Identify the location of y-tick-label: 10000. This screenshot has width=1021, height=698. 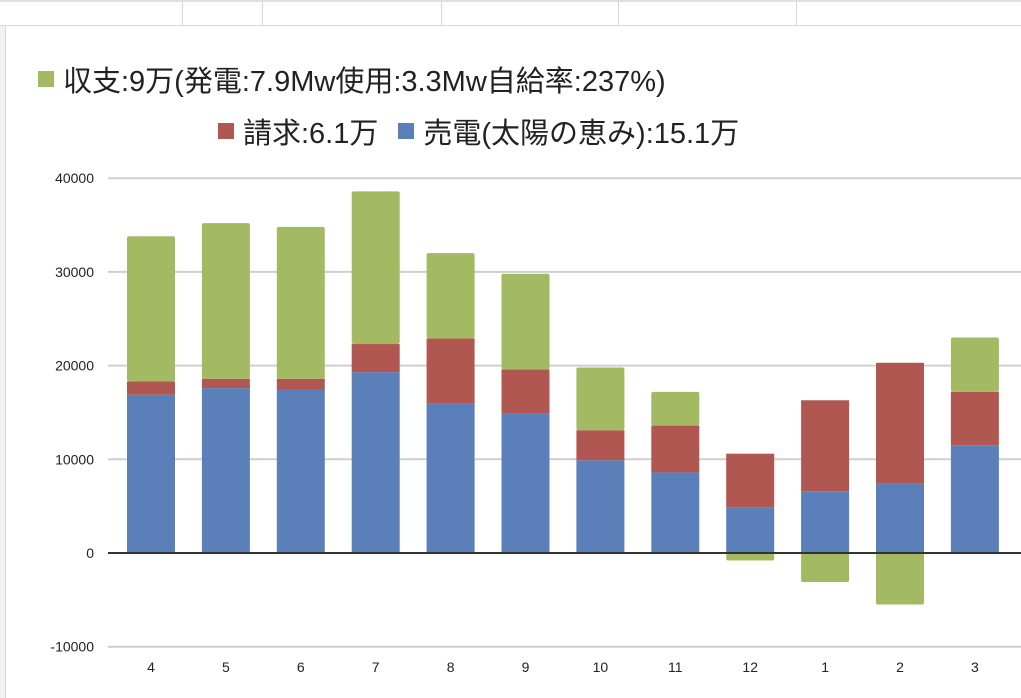
(74, 459).